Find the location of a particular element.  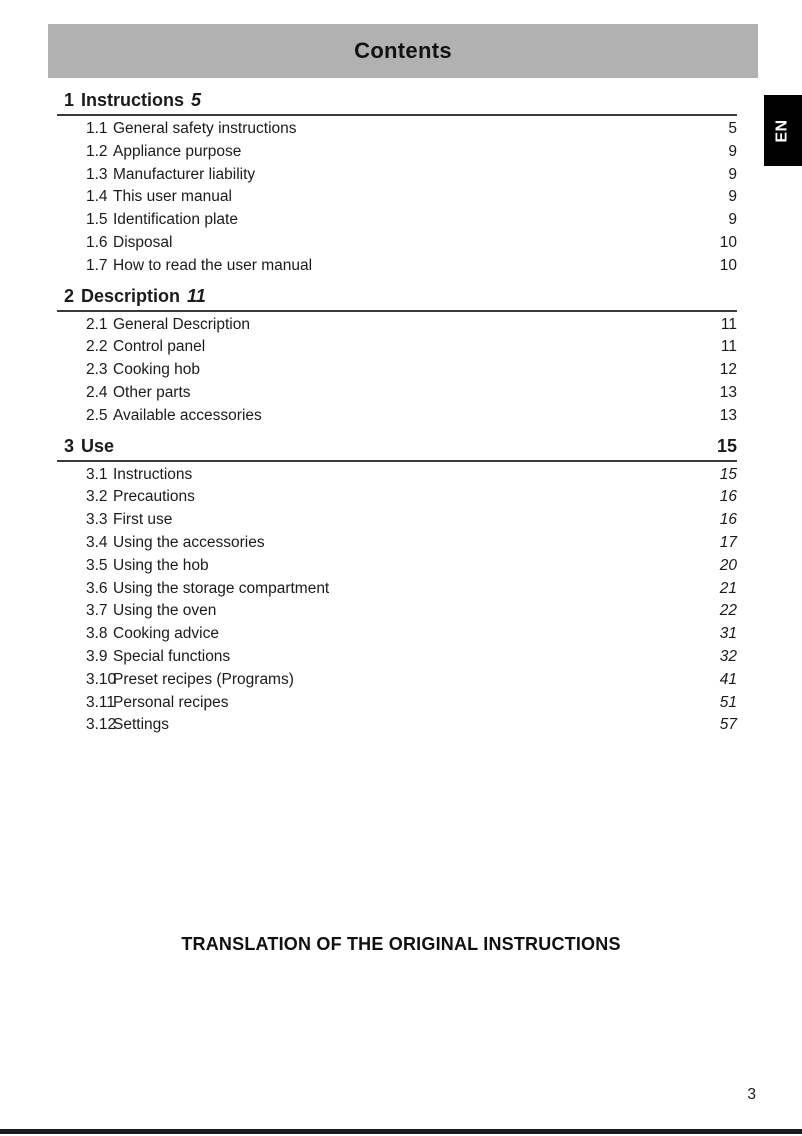

toc-item-title: General Description is located at coordinates (181, 324).